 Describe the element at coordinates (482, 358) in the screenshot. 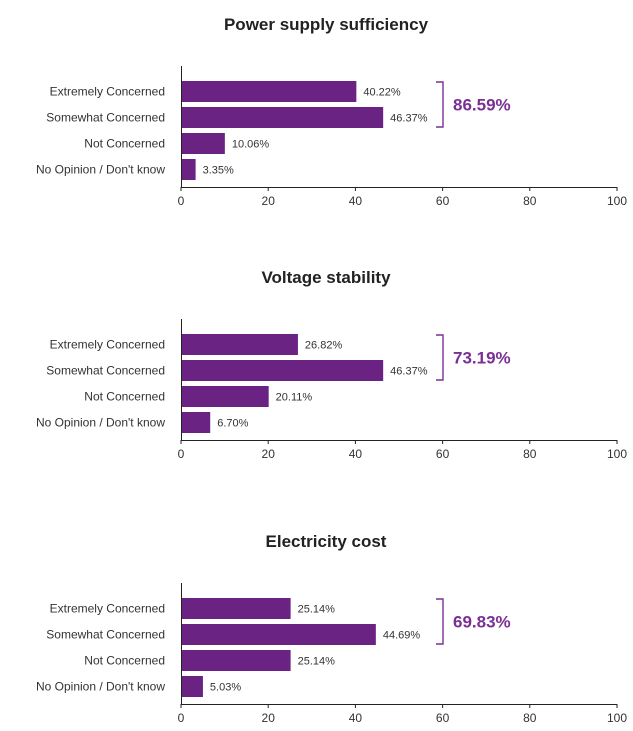

I see `total-label: 73.19%` at that location.